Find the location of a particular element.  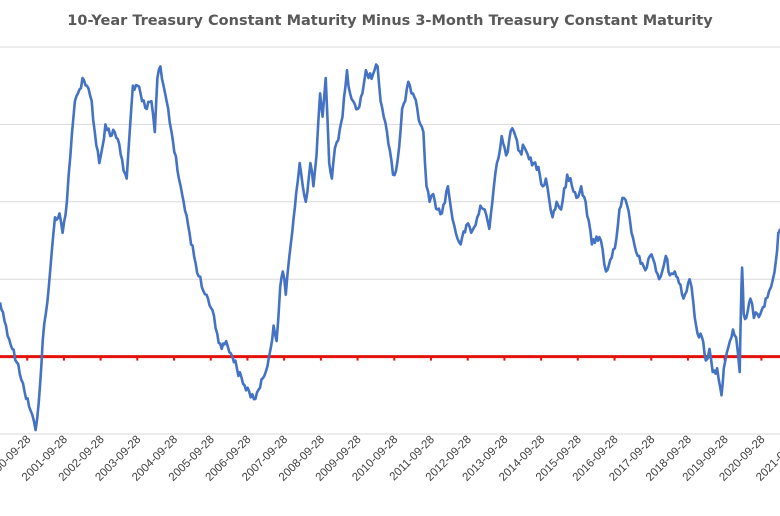

zero-reference-line is located at coordinates (390, 358).